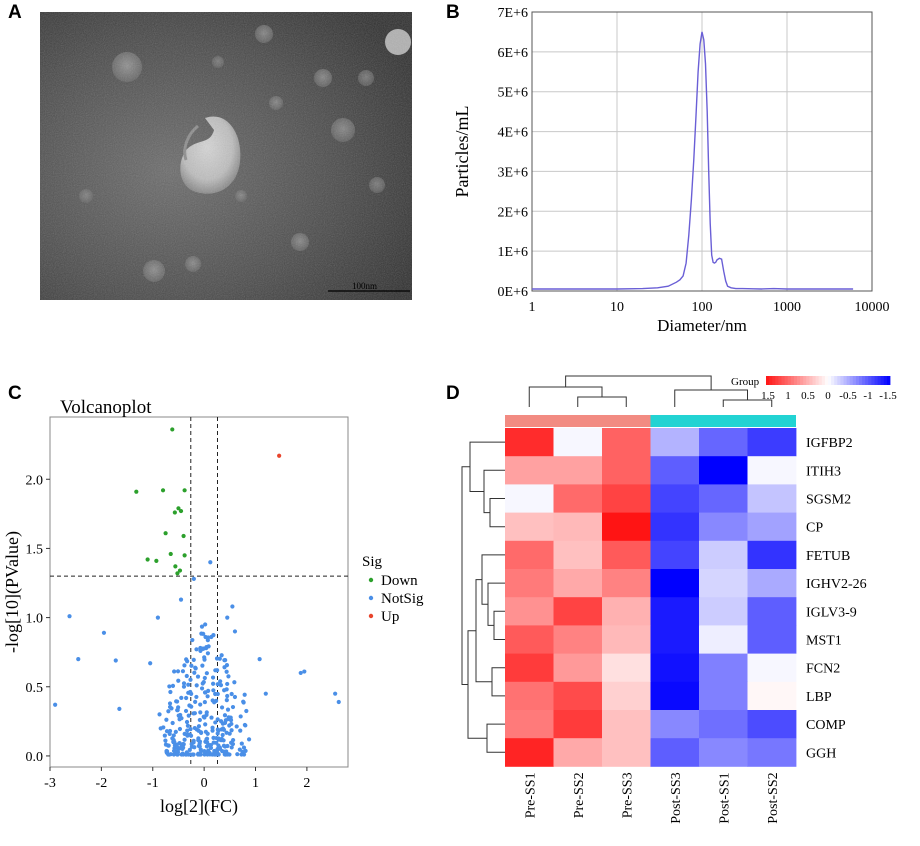  What do you see at coordinates (829, 443) in the screenshot?
I see `heatmap-row-label: IGFBP2` at bounding box center [829, 443].